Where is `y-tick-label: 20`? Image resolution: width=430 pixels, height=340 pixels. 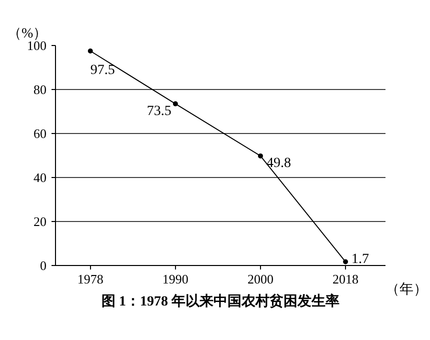
y-tick-label: 20 is located at coordinates (40, 221).